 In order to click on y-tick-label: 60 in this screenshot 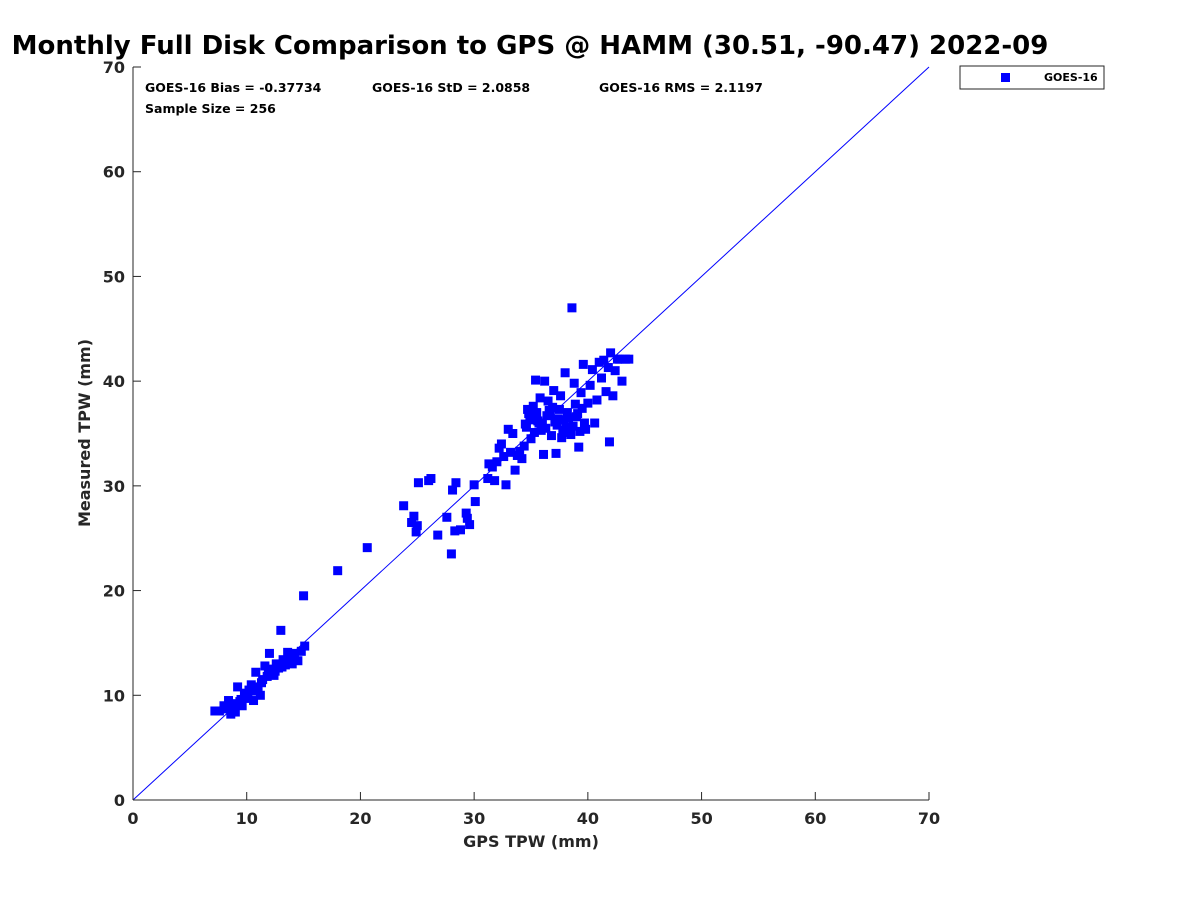, I will do `click(114, 172)`.